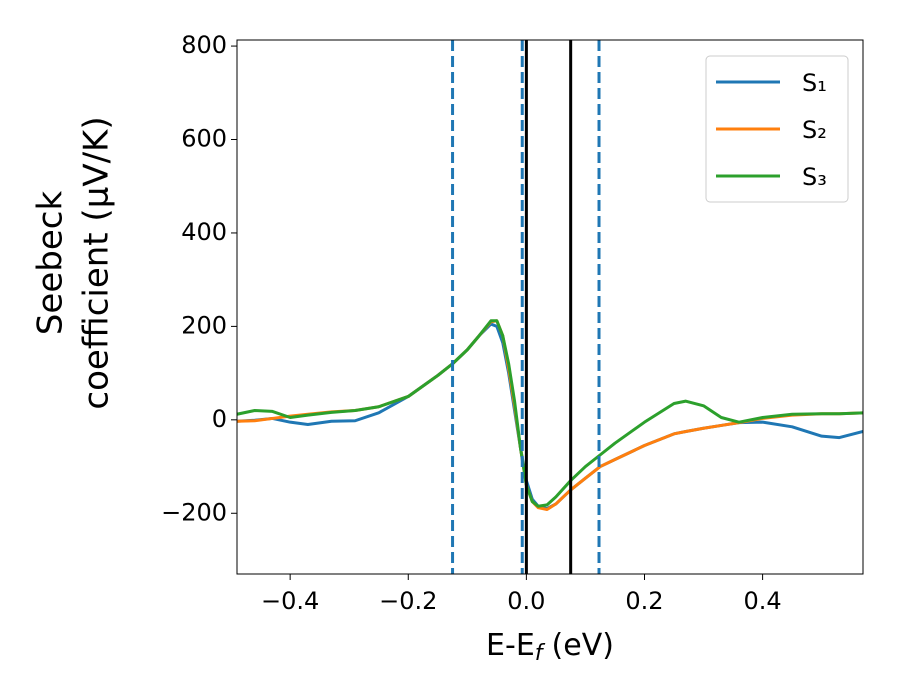 This screenshot has height=700, width=900. Describe the element at coordinates (814, 130) in the screenshot. I see `legend-label: S₂` at that location.